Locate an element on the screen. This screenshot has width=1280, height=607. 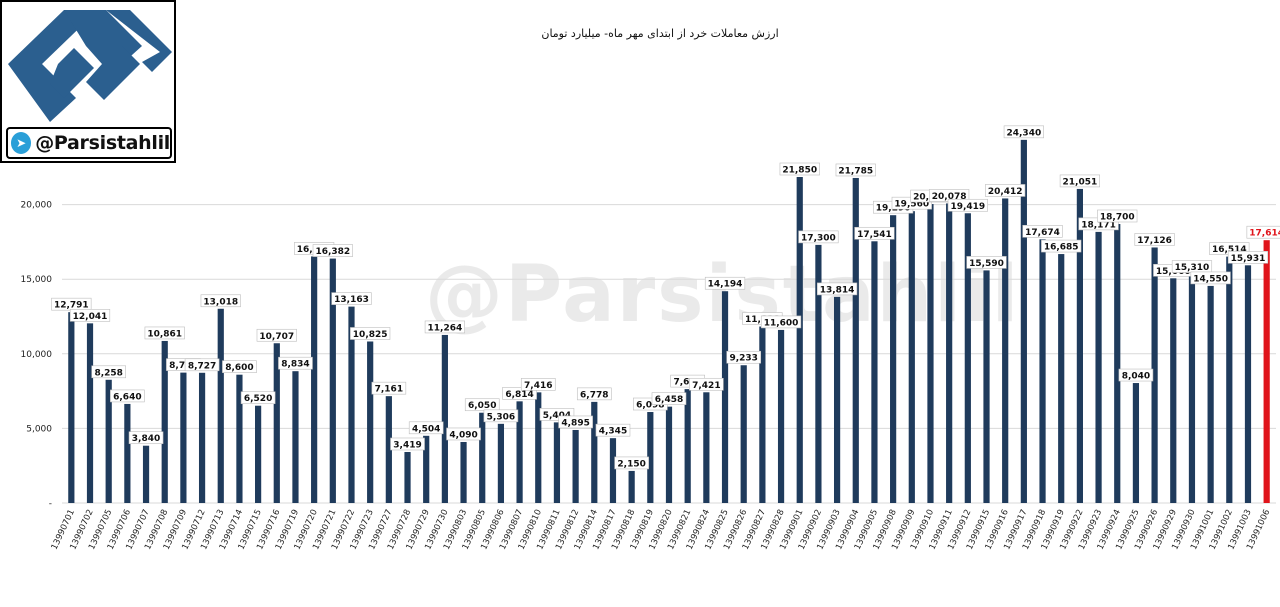
data-label-text: 2,150 is located at coordinates (631, 464).